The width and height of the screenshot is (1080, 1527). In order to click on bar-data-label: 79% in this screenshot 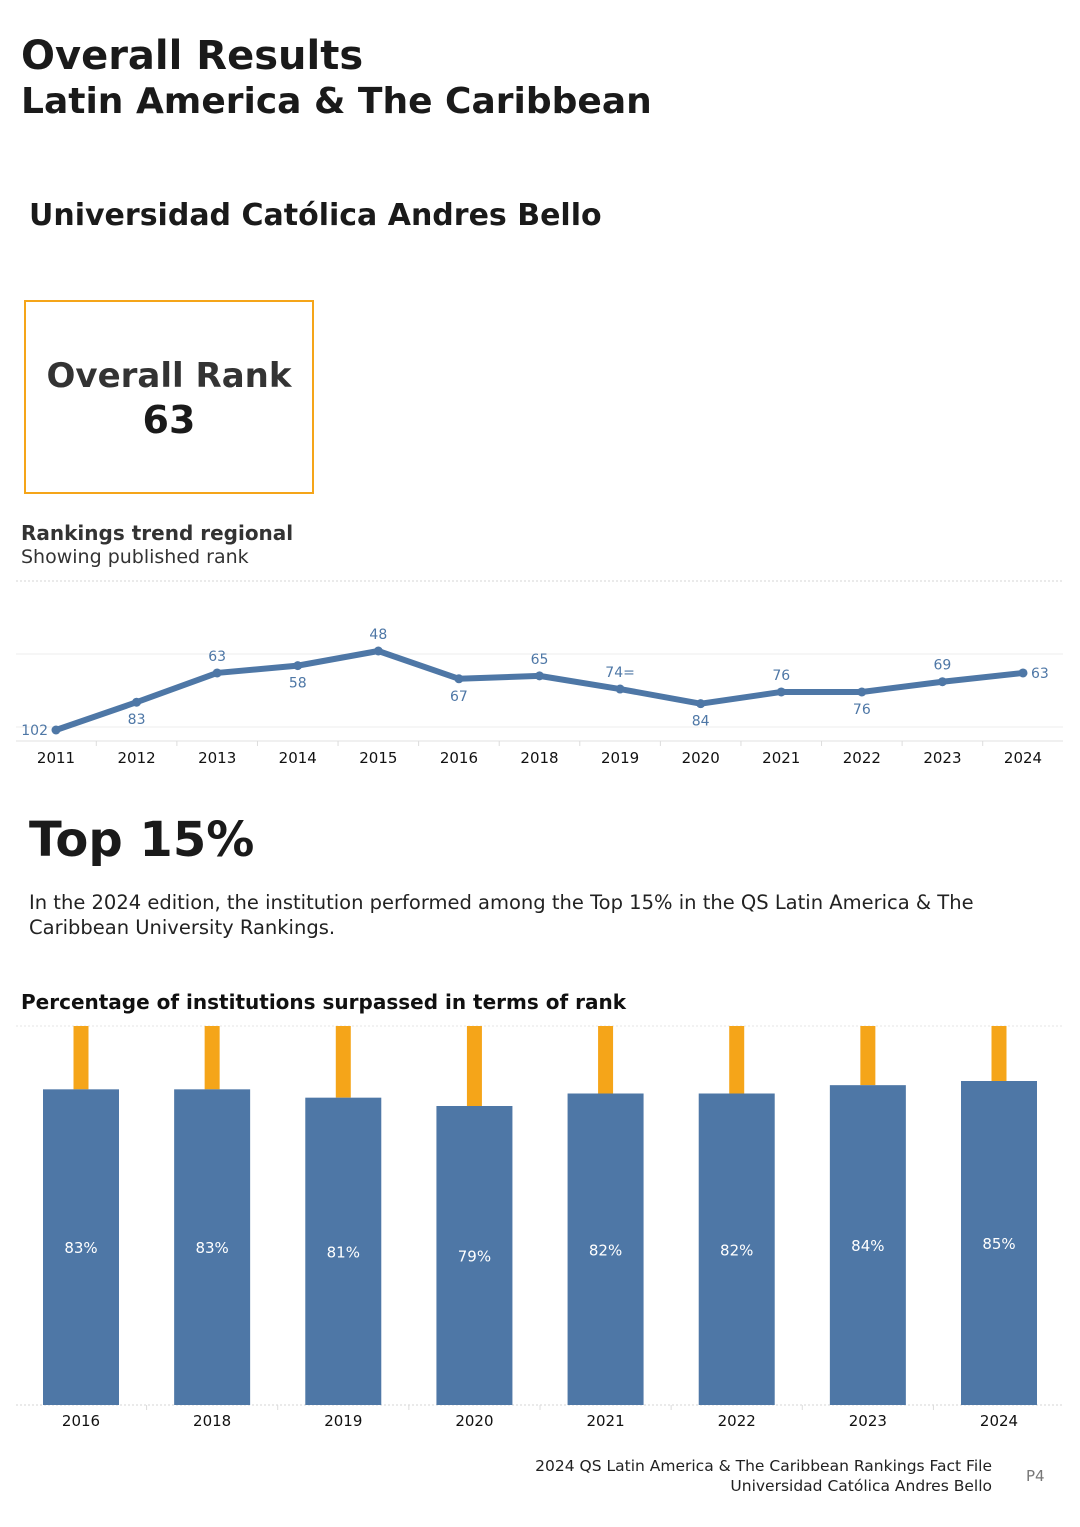, I will do `click(474, 1257)`.